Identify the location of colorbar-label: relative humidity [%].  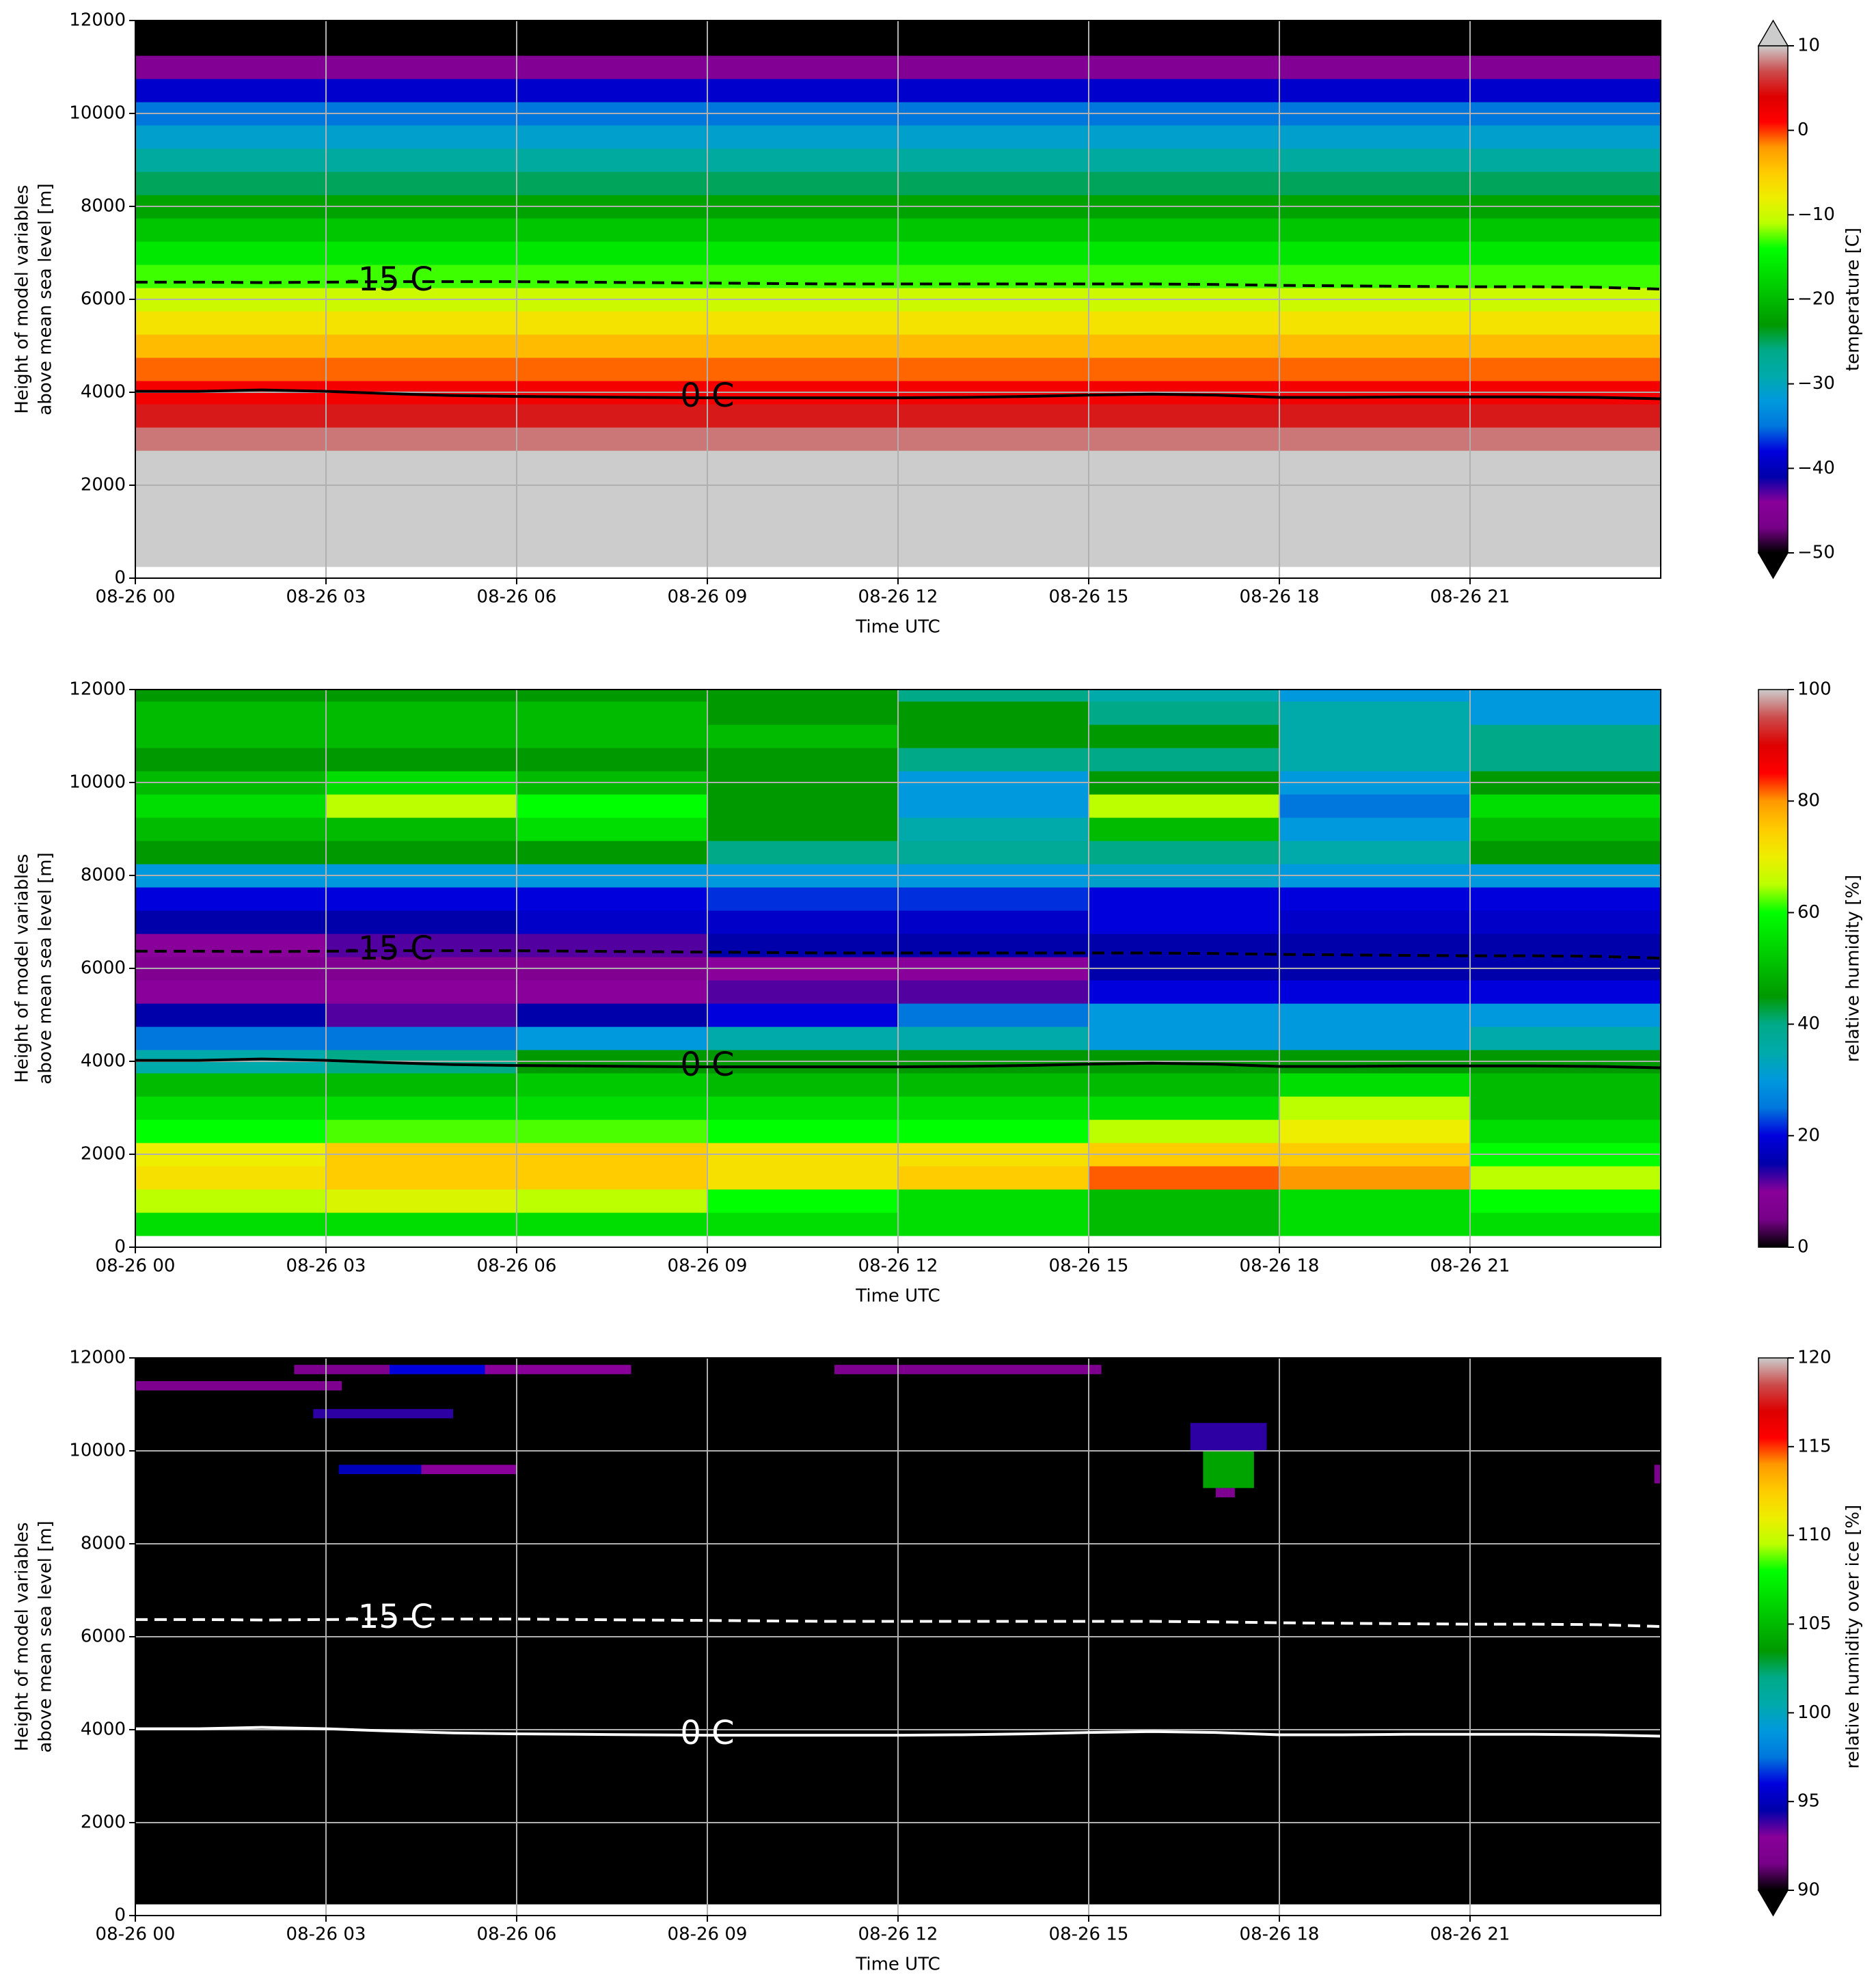
(1853, 968).